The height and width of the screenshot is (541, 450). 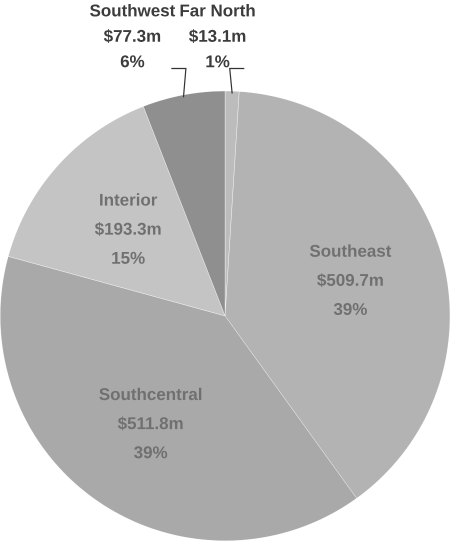 I want to click on slice-label: Southeast, so click(x=351, y=250).